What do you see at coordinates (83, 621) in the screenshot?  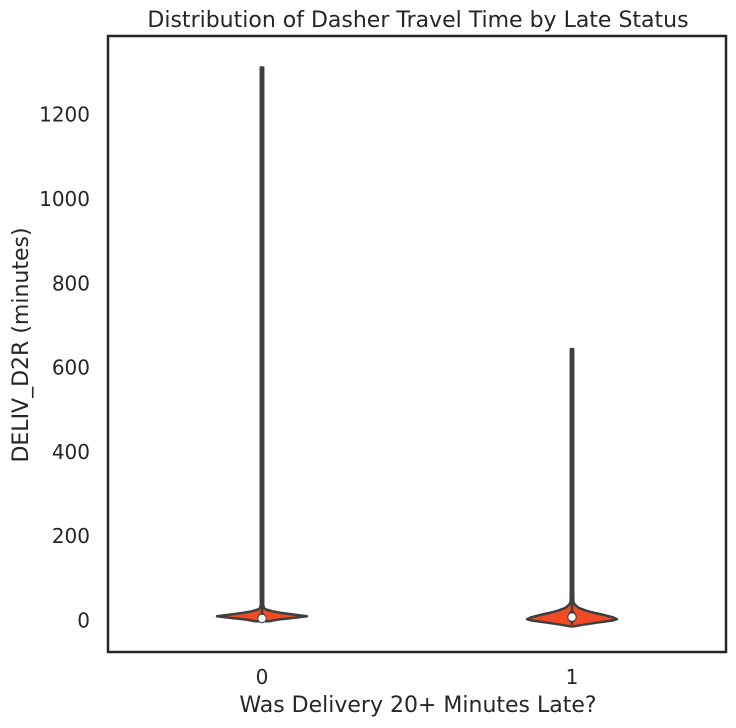 I see `y-tick-label: 0` at bounding box center [83, 621].